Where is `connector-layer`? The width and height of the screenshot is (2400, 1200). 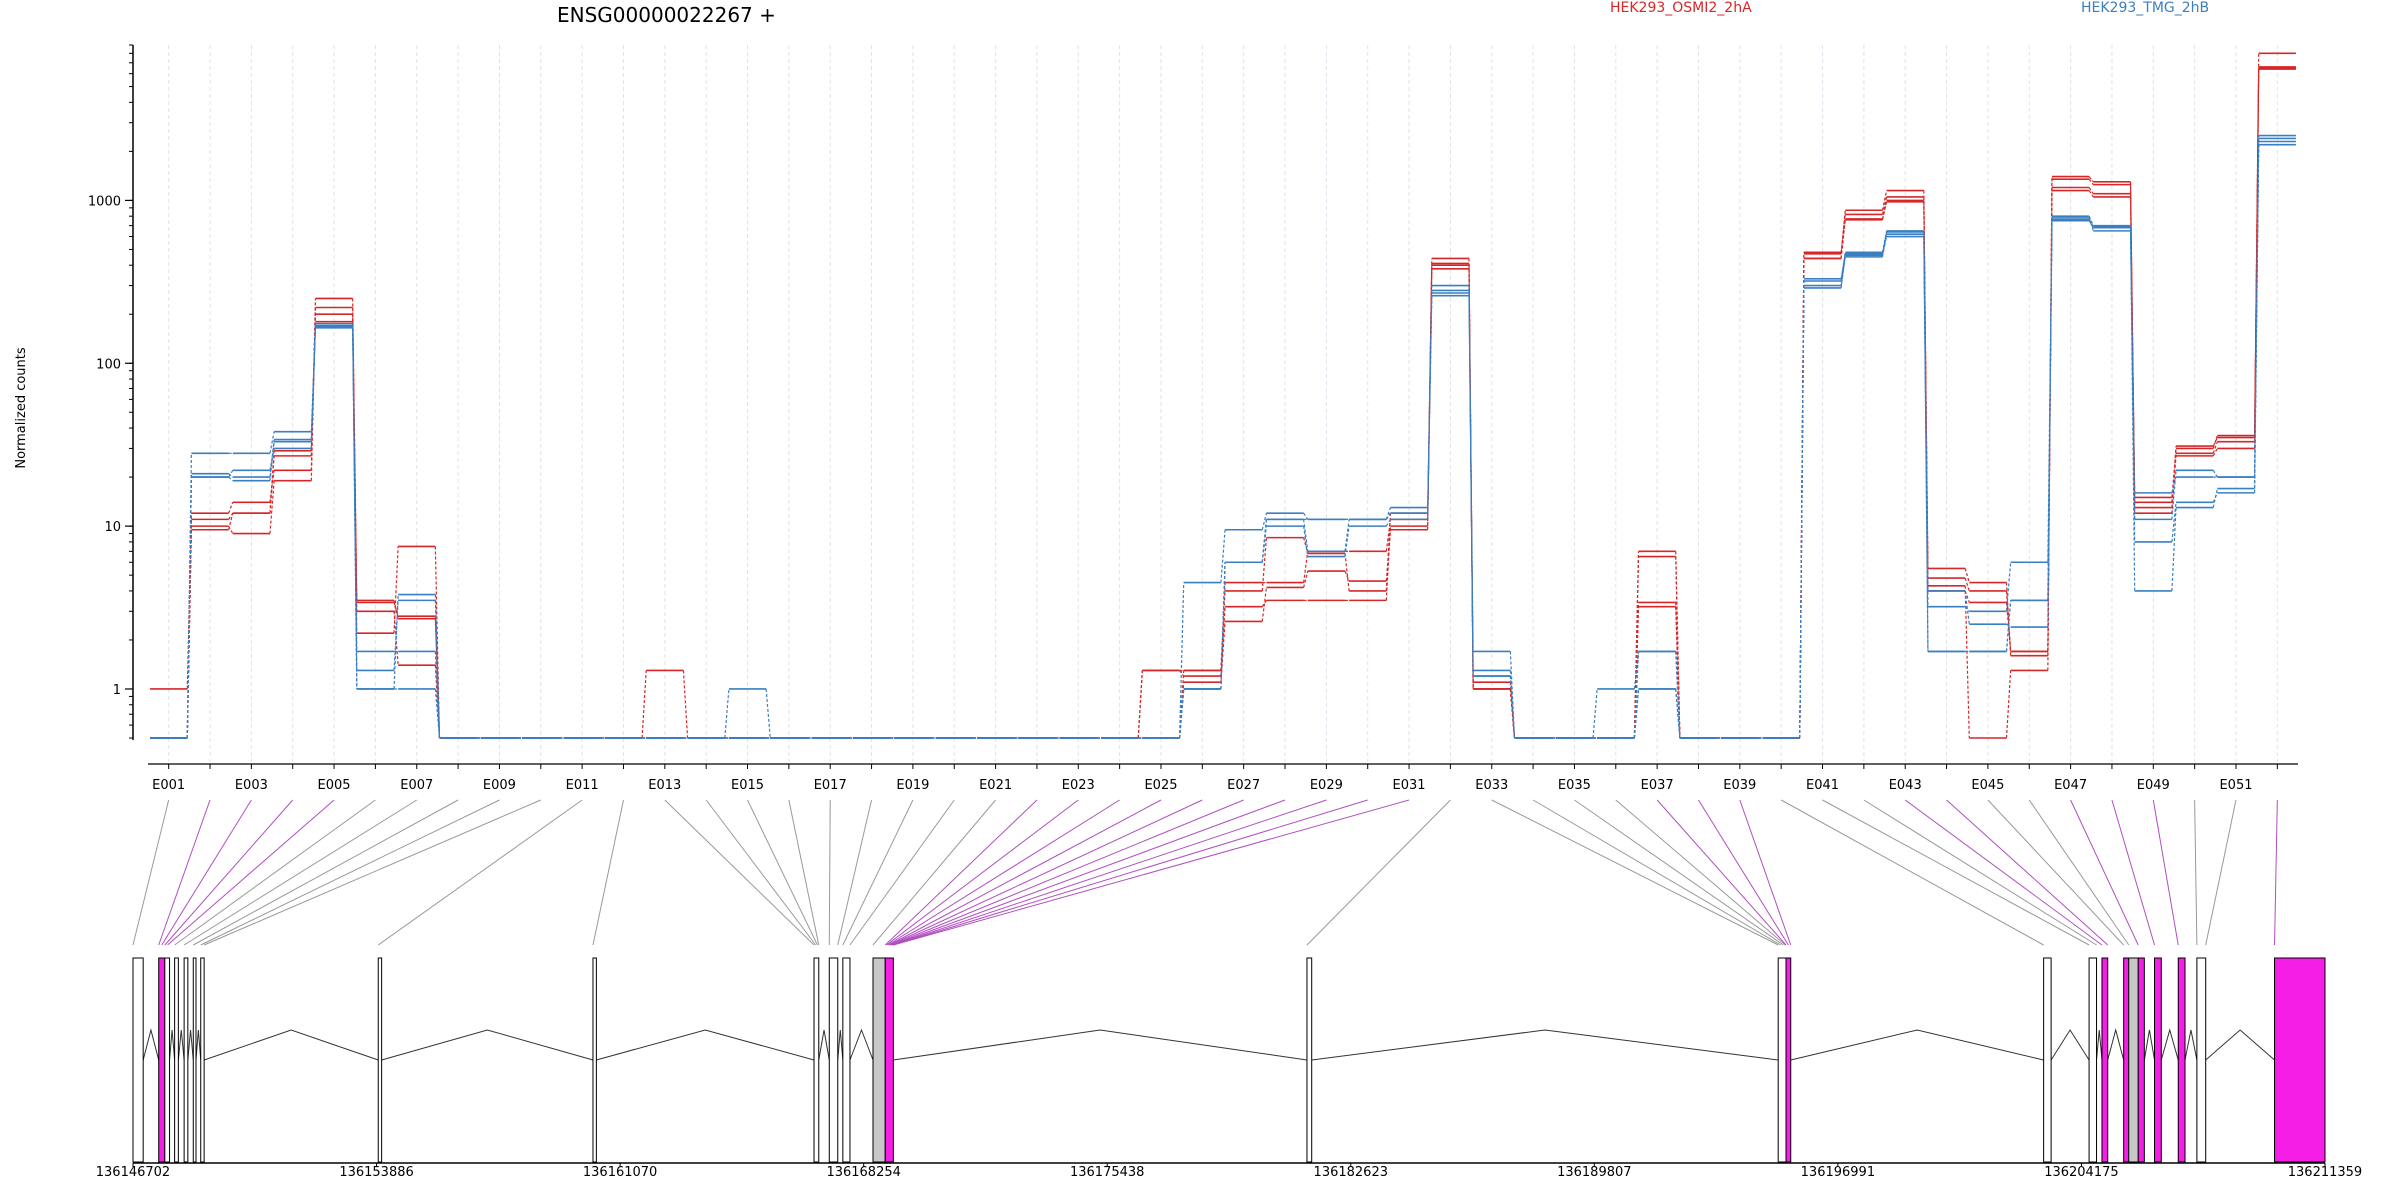
connector-layer is located at coordinates (1205, 872).